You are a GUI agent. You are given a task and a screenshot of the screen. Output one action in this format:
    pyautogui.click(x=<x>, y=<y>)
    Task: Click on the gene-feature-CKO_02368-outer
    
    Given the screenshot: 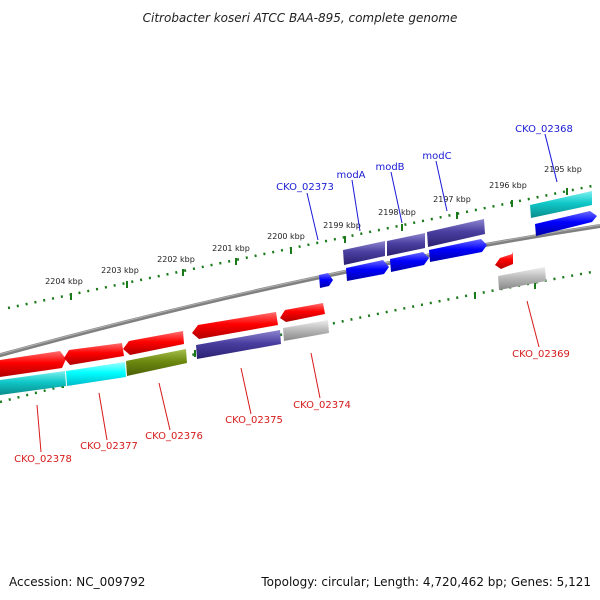 What is the action you would take?
    pyautogui.click(x=561, y=204)
    